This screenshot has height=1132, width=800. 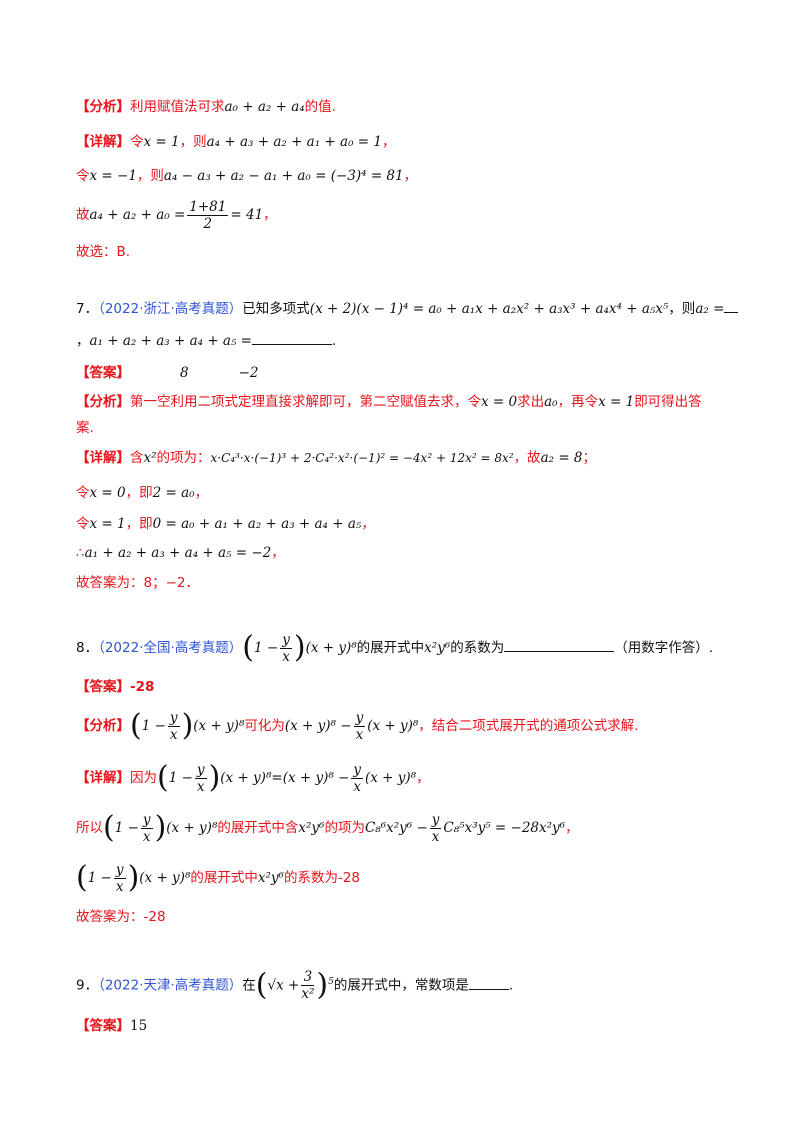 What do you see at coordinates (295, 985) in the screenshot?
I see `q9-stem: 9．（2022·天津·高考真题）在(√x +3 x²)5的展开式中，常数项是.` at bounding box center [295, 985].